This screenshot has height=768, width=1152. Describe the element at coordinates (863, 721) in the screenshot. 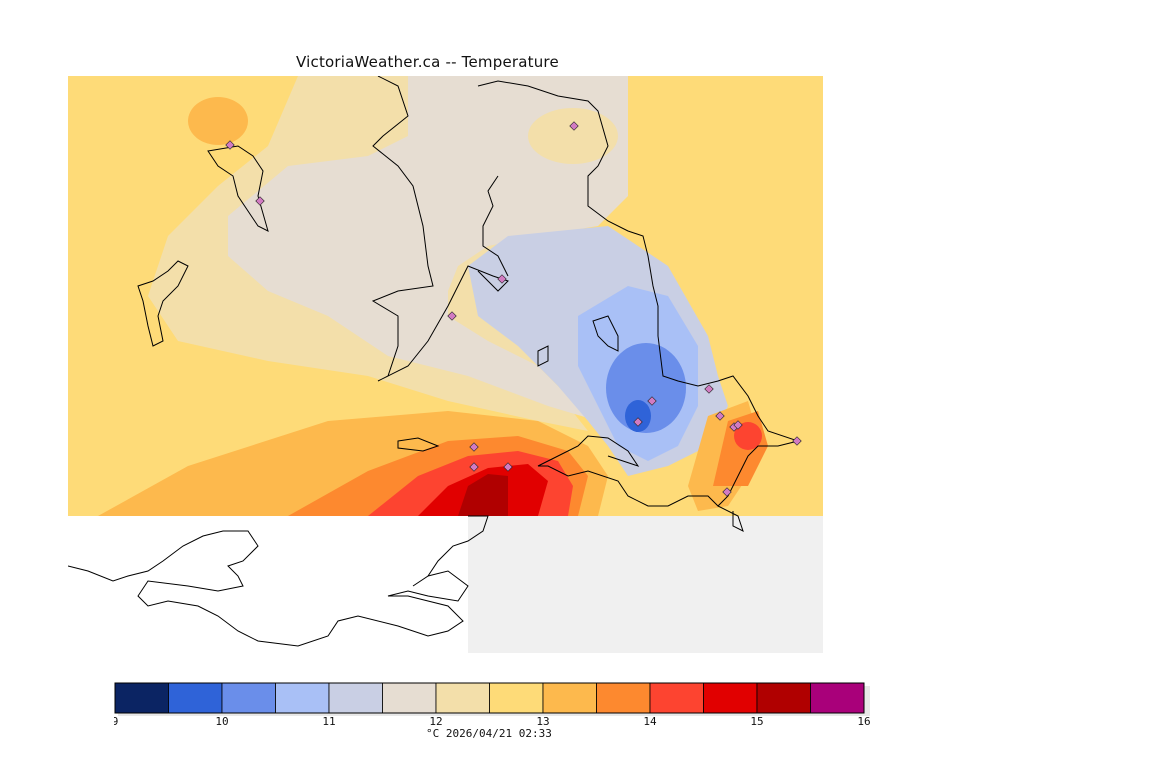

I see `legend-tick-label: 16` at that location.